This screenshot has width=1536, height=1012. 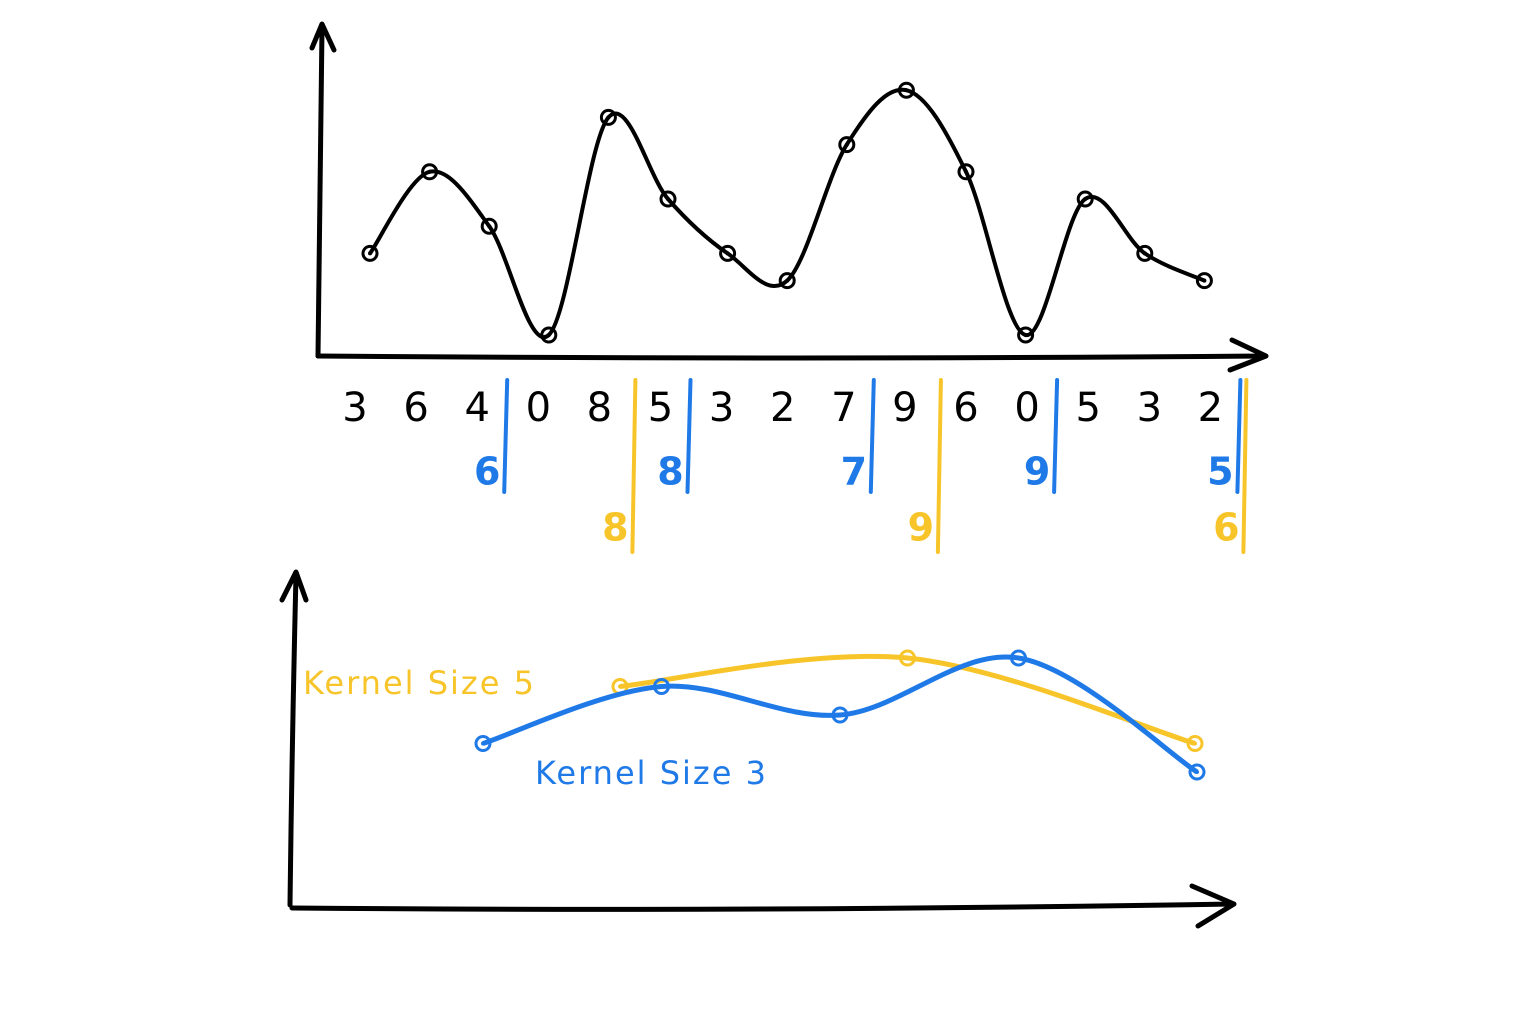 I want to click on top-y-axis, so click(x=323, y=190).